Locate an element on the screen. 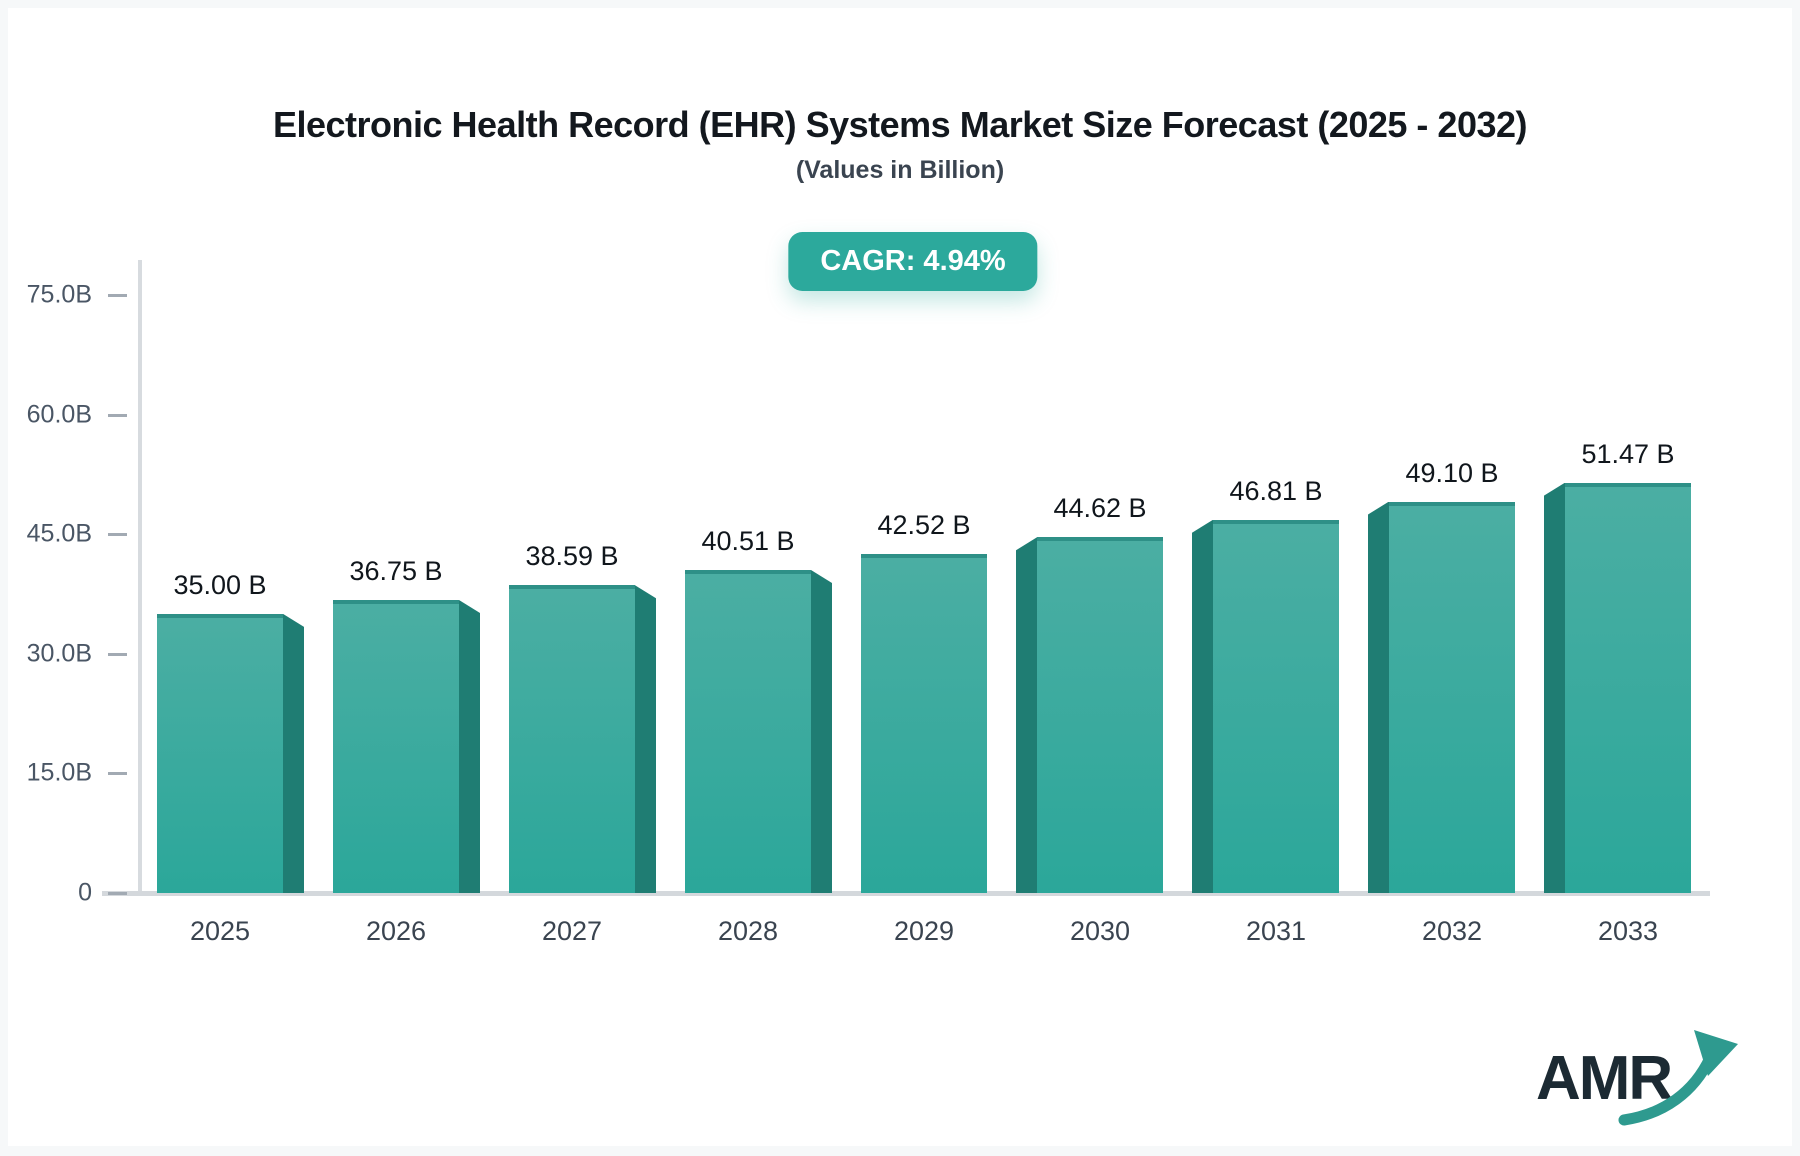 The width and height of the screenshot is (1800, 1156). y-axis-tick-label: 0 is located at coordinates (85, 892).